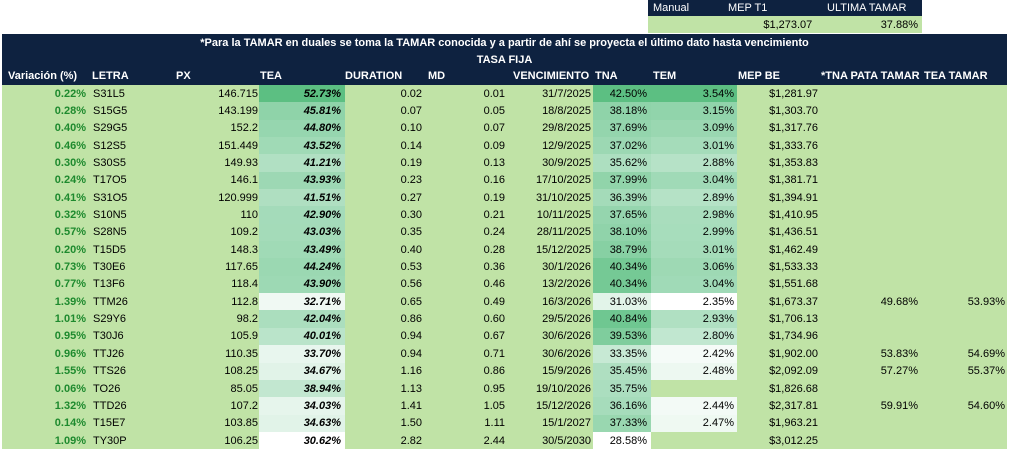 Image resolution: width=1009 pixels, height=449 pixels. I want to click on tea-cell: 42.90%, so click(302, 215).